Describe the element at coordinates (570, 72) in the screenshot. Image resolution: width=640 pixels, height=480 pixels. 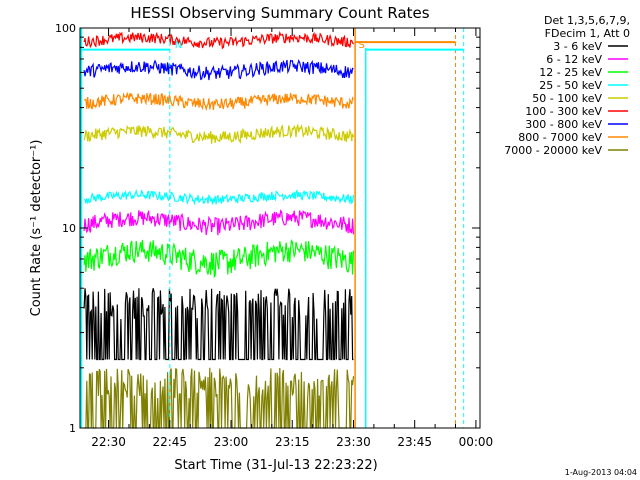
I see `legend-label-2: 12 - 25 keV` at that location.